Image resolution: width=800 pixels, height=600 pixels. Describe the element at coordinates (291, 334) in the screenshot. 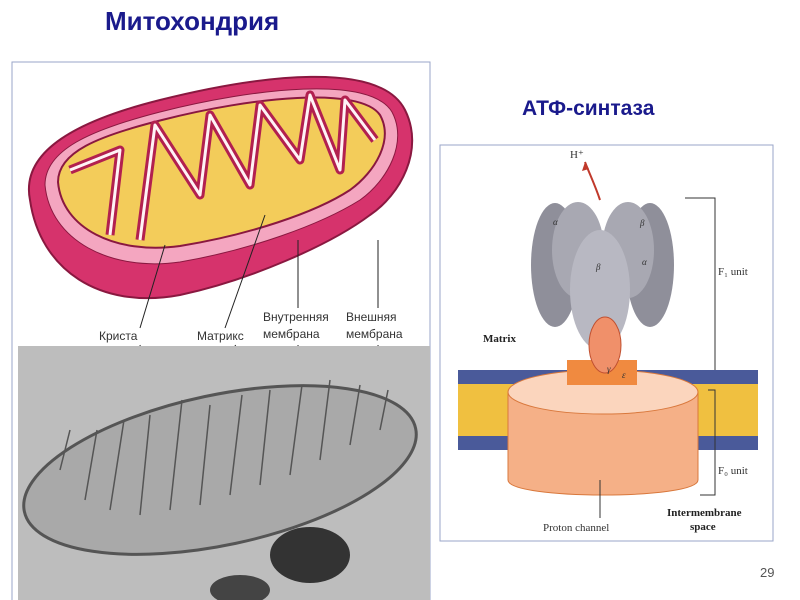

I see `label-inner-membrane: мембрана` at that location.